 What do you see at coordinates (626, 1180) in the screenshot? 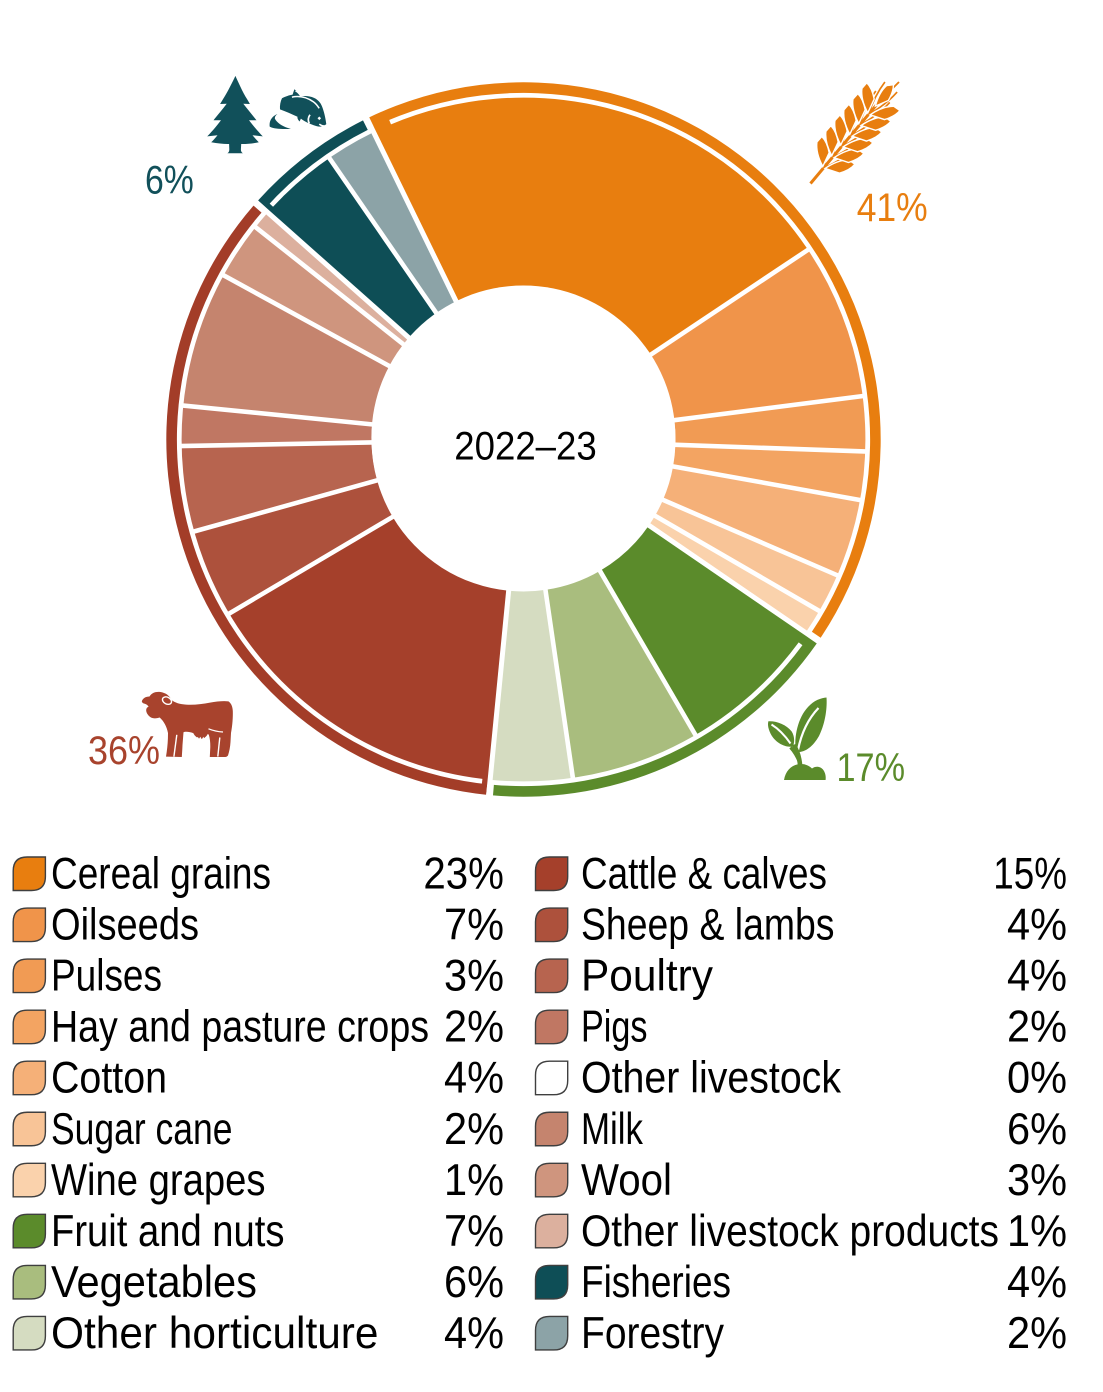
I see `svg-text: Wool` at bounding box center [626, 1180].